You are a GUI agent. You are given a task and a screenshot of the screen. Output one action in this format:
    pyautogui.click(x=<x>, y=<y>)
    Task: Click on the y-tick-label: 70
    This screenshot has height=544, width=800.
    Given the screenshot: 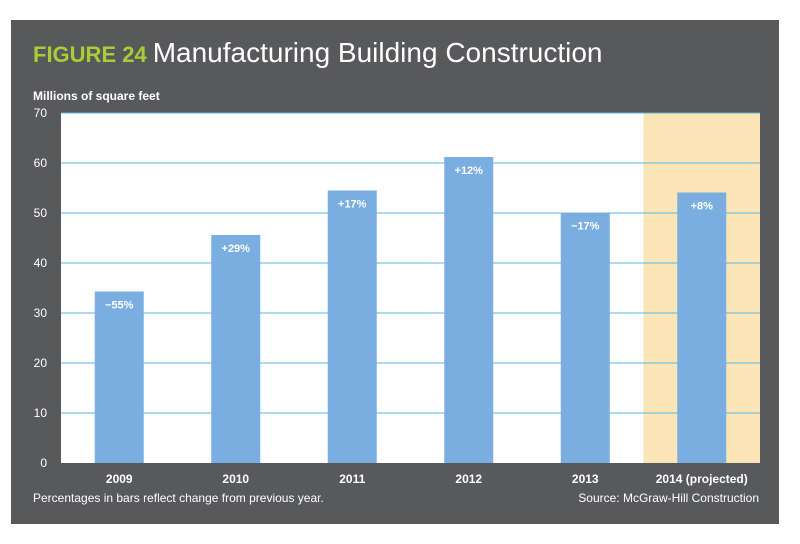 What is the action you would take?
    pyautogui.click(x=41, y=113)
    